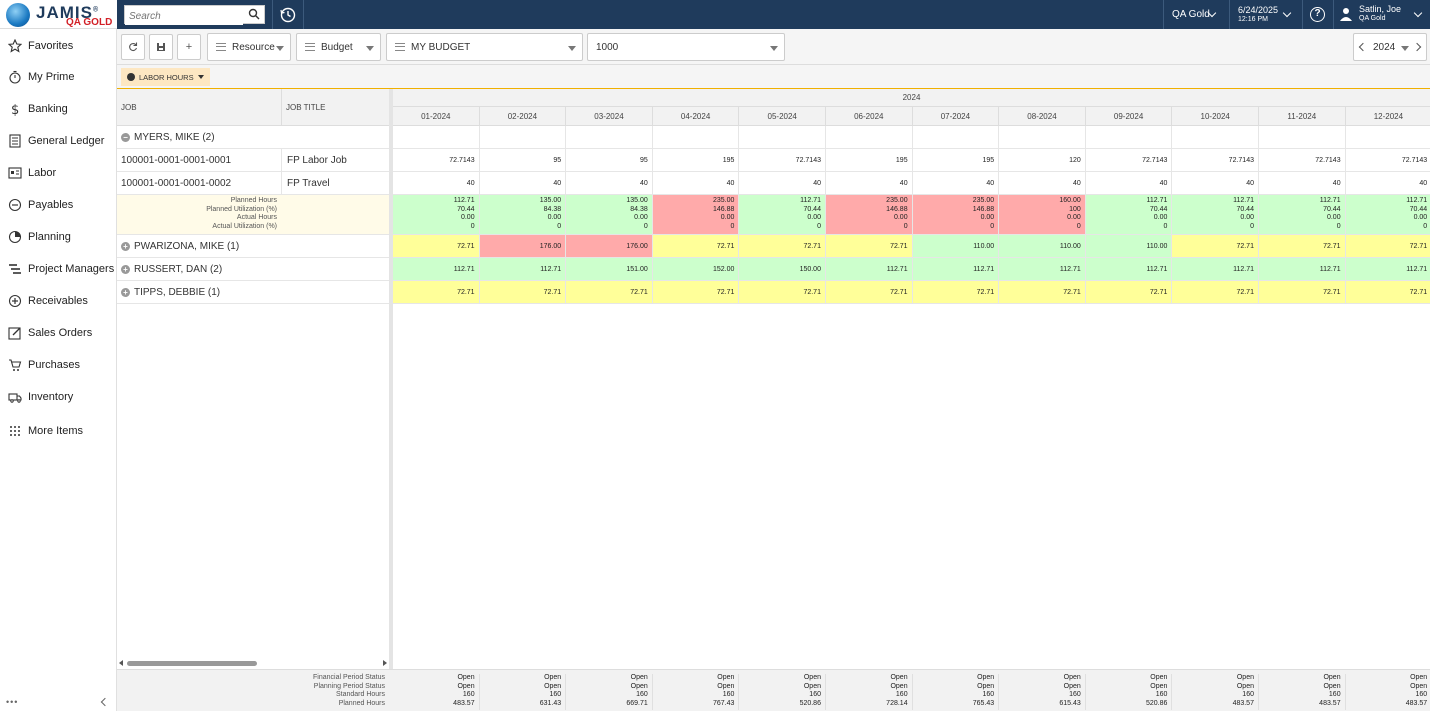  I want to click on collapse-sidebar-icon, so click(105, 702).